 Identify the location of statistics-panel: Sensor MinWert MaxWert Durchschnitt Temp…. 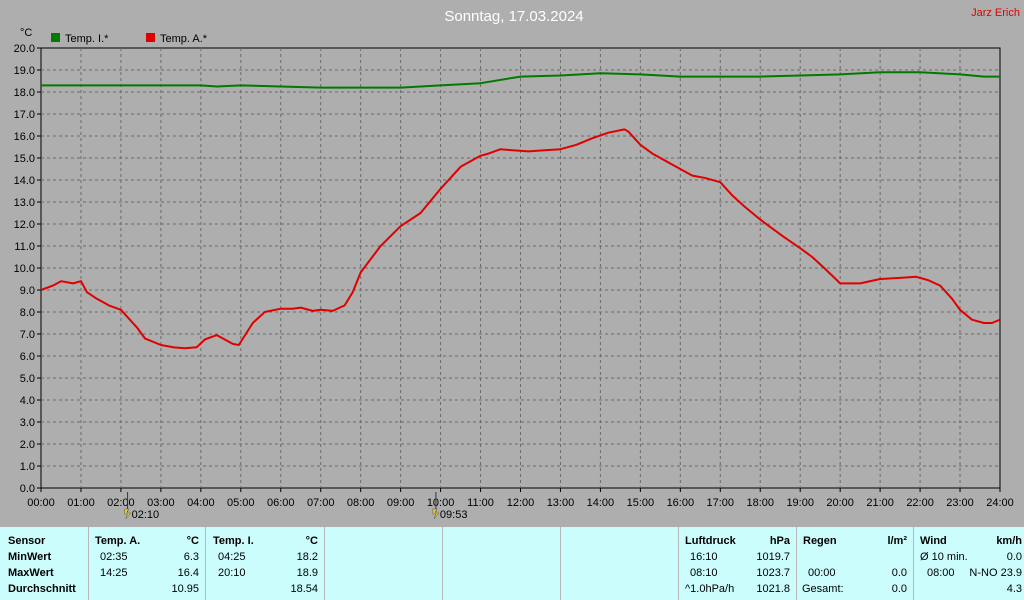
(512, 563).